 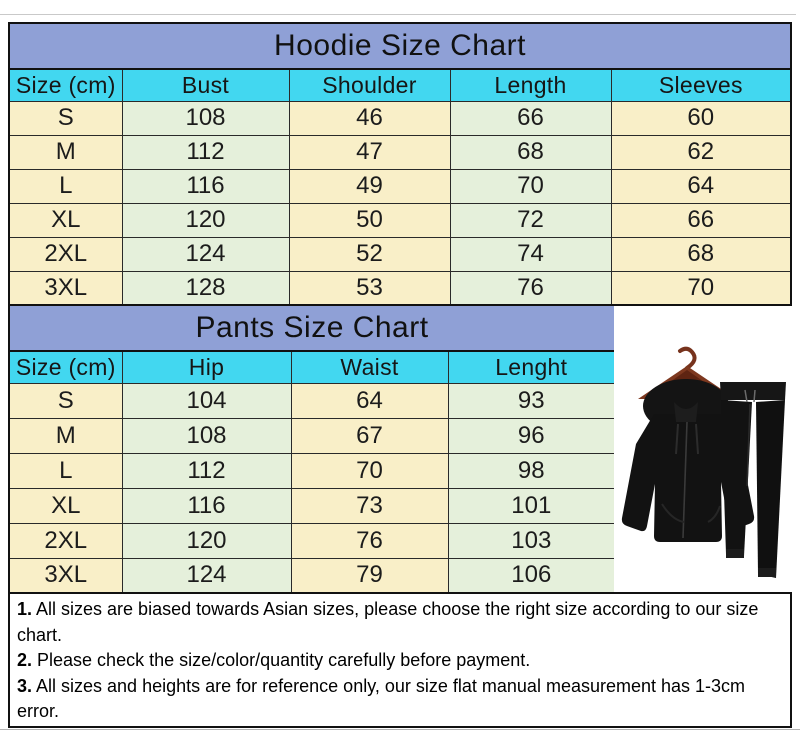 I want to click on pants-waist-cell: 76, so click(x=369, y=540).